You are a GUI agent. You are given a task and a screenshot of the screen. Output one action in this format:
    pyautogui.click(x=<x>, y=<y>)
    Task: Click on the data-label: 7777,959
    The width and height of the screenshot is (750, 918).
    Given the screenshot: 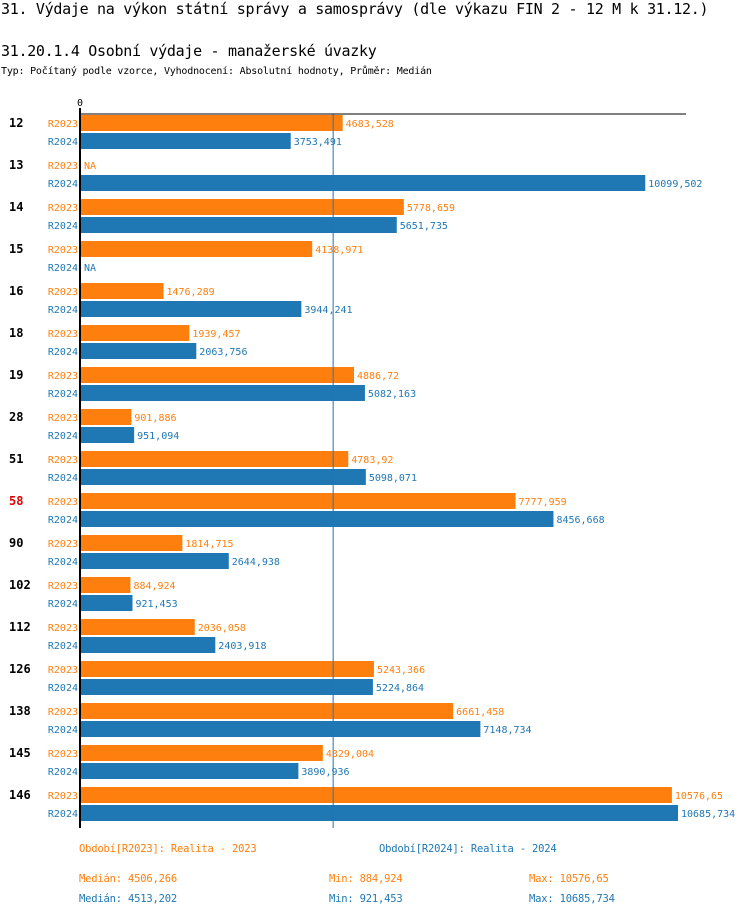 What is the action you would take?
    pyautogui.click(x=543, y=502)
    